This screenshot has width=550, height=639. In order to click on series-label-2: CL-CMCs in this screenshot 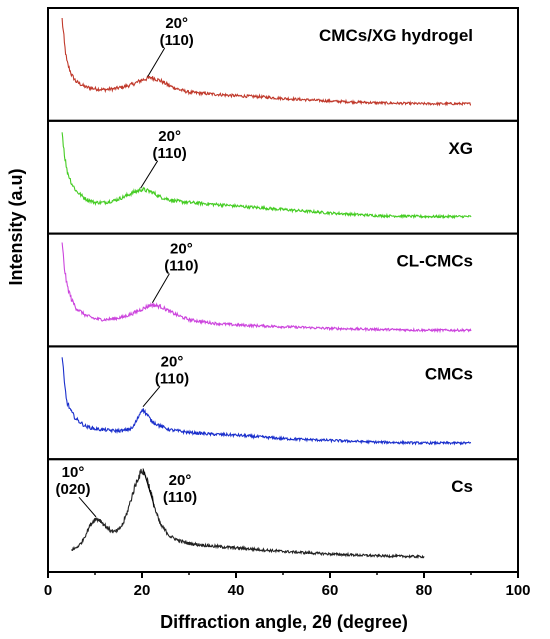, I will do `click(435, 261)`.